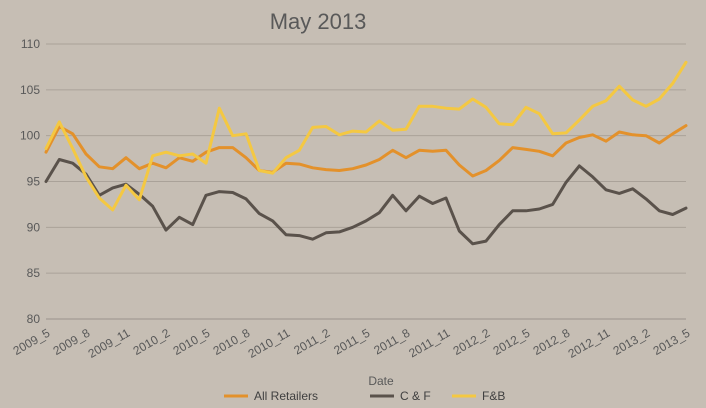 The height and width of the screenshot is (408, 706). I want to click on chart-title: May 2013, so click(318, 21).